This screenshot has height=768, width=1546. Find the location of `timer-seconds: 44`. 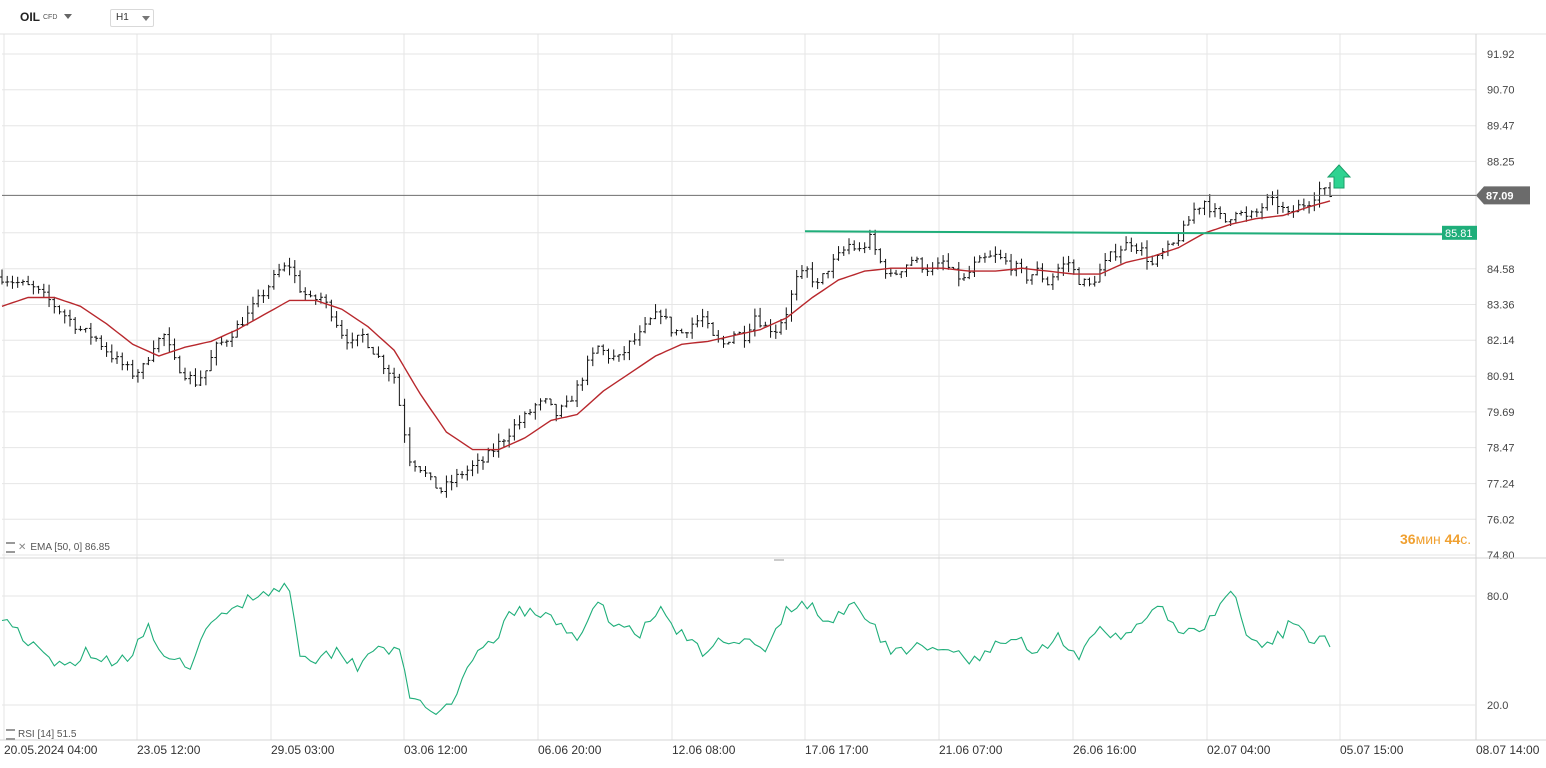

timer-seconds: 44 is located at coordinates (1452, 539).